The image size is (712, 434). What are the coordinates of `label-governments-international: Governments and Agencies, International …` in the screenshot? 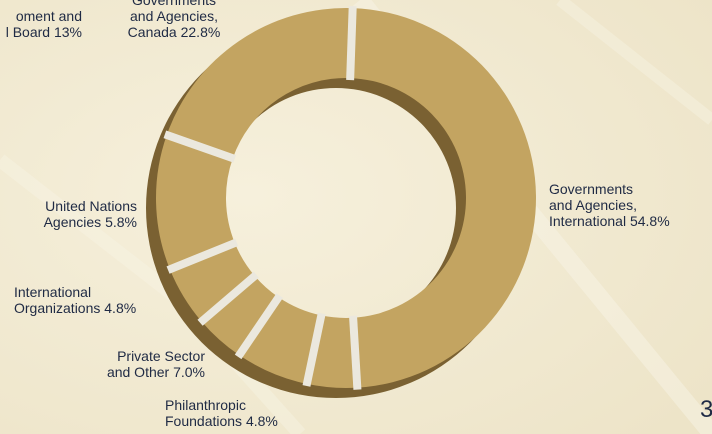 It's located at (609, 205).